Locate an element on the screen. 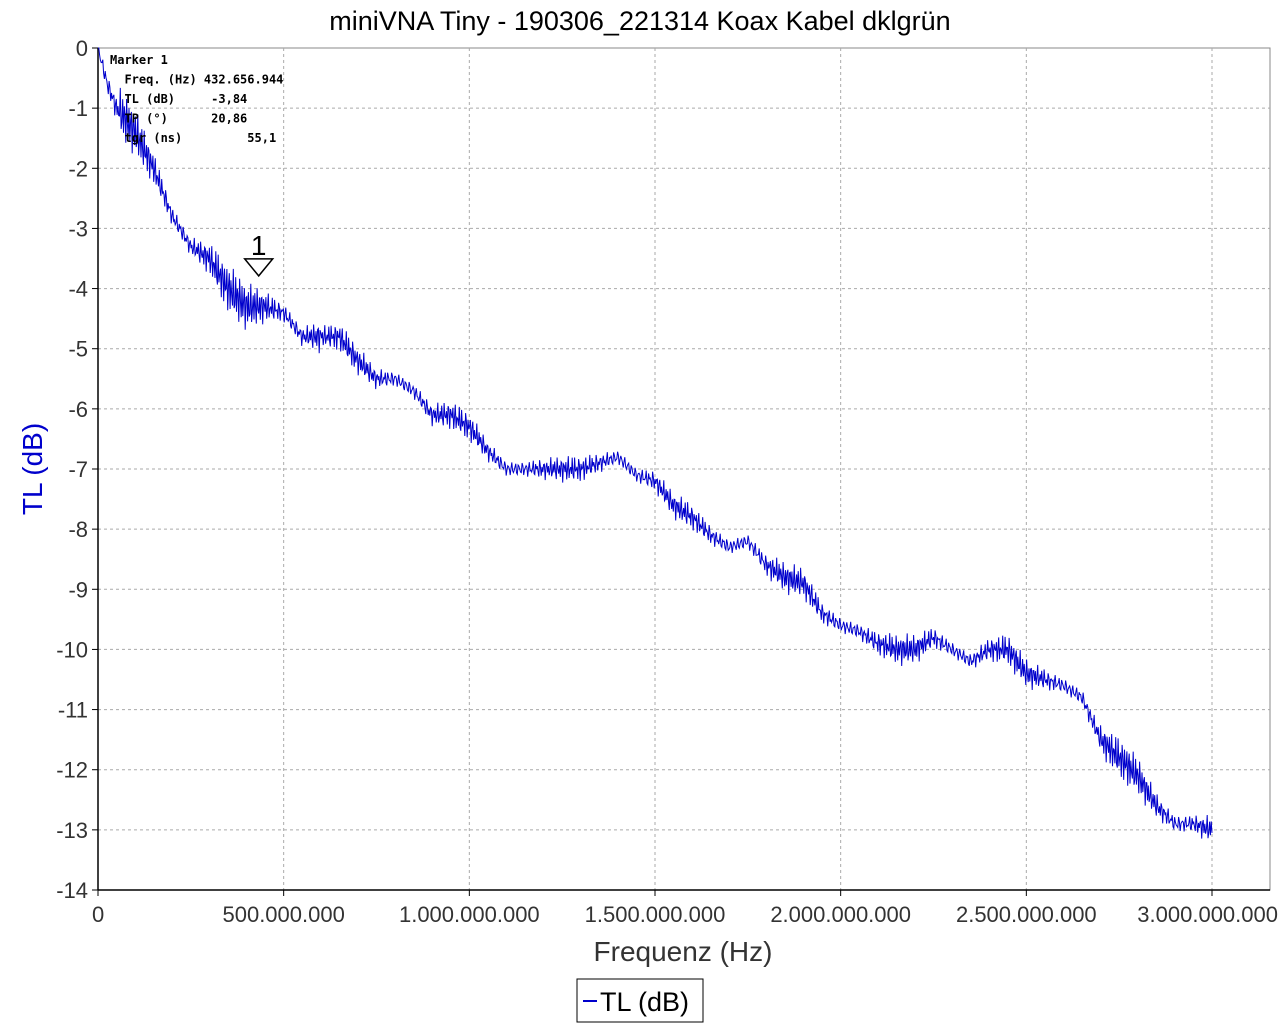  y-tick-label: -3 is located at coordinates (78, 228).